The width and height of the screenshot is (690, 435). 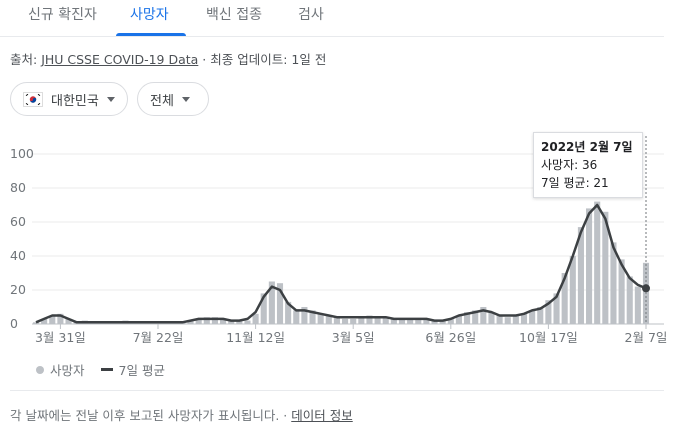 What do you see at coordinates (26, 59) in the screenshot?
I see `source-prefix: 출처:` at bounding box center [26, 59].